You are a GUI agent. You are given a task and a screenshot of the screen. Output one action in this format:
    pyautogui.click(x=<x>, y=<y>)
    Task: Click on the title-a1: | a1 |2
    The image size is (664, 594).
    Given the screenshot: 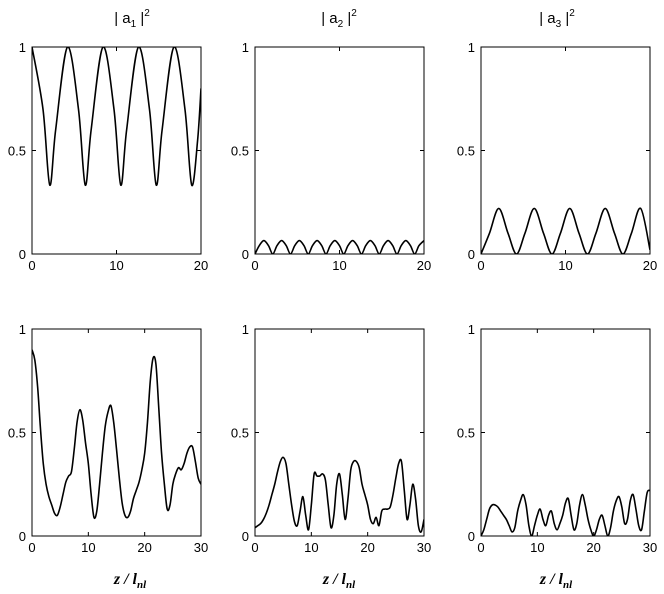 What is the action you would take?
    pyautogui.click(x=132, y=19)
    